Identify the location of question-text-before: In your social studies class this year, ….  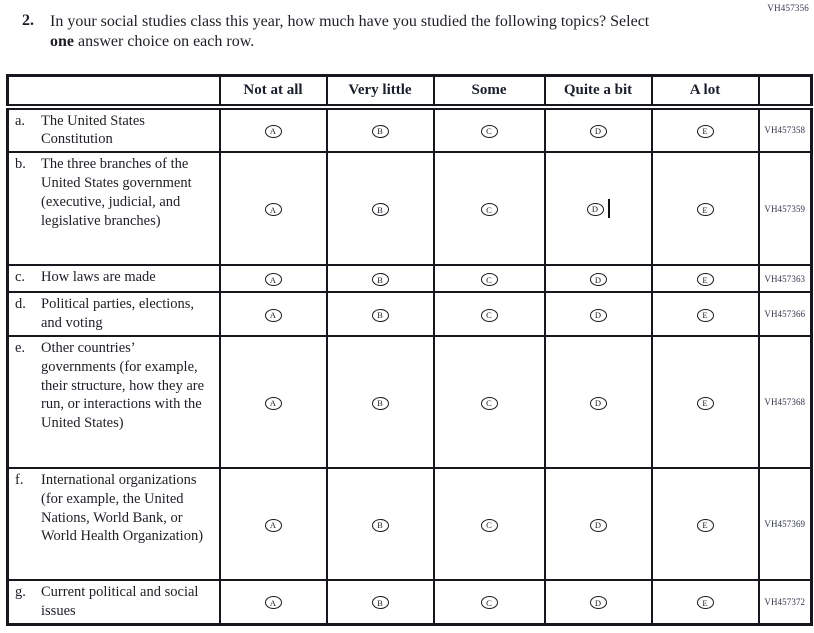
(350, 21).